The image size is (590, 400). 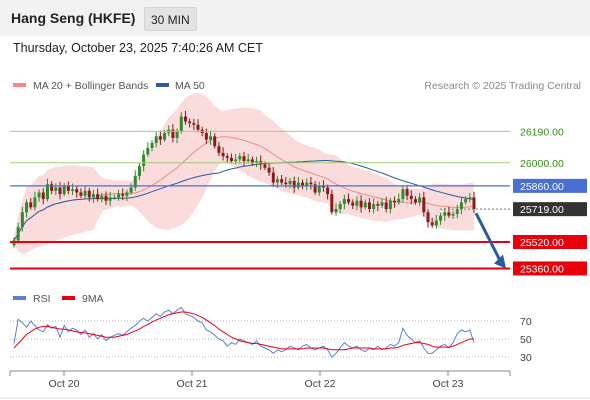 What do you see at coordinates (19, 85) in the screenshot?
I see `bollinger-legend-swatch` at bounding box center [19, 85].